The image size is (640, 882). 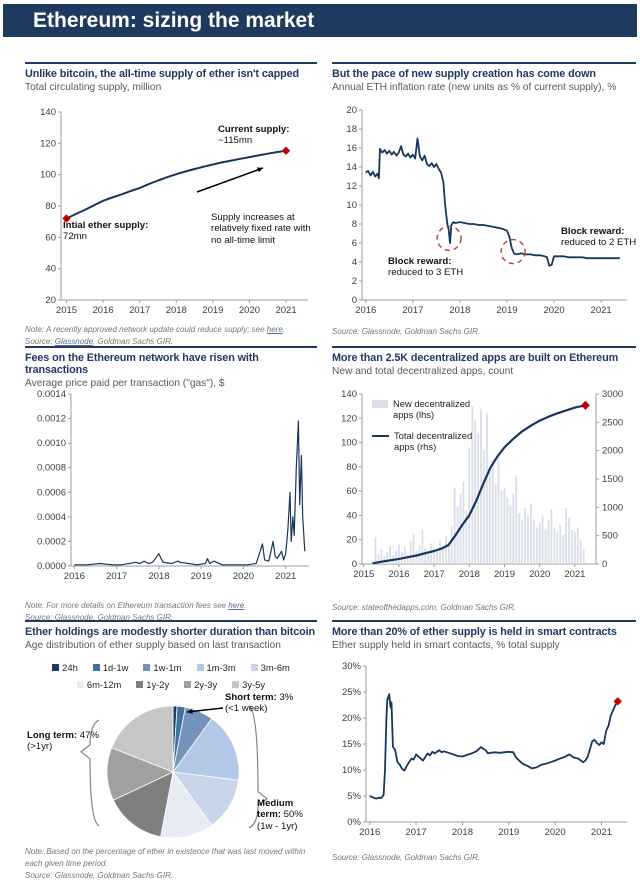 What do you see at coordinates (280, 815) in the screenshot?
I see `medium-term-annotation: Medium term: 50% (1w - 1yr)` at bounding box center [280, 815].